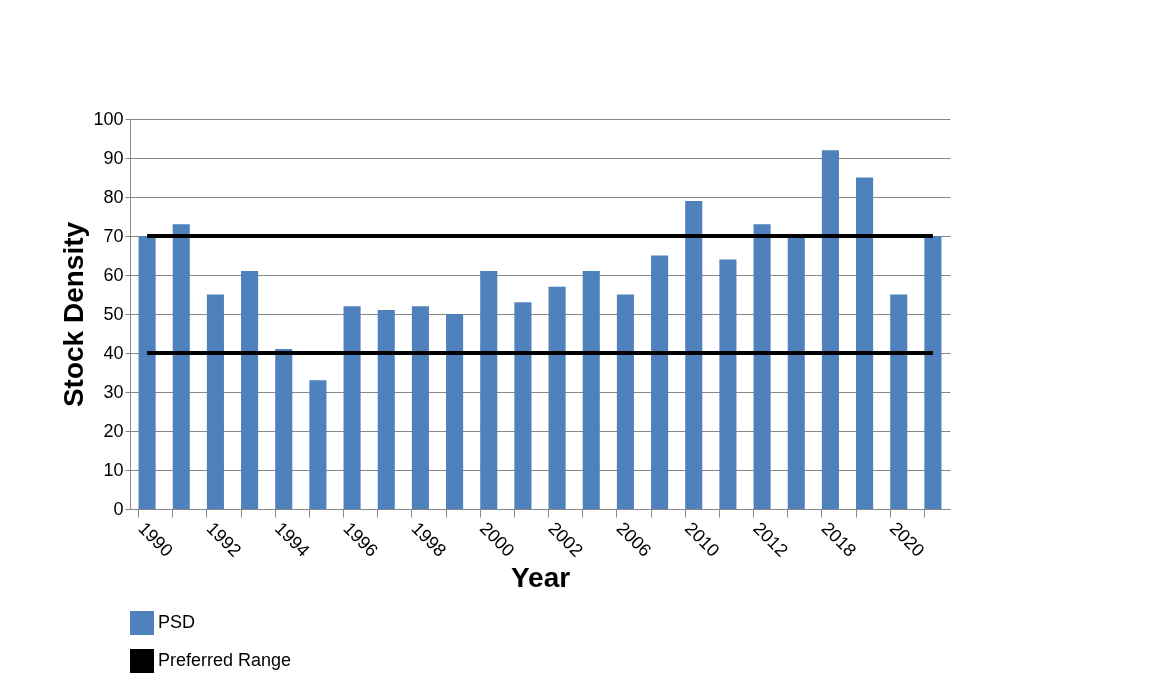 This screenshot has height=686, width=1166. What do you see at coordinates (113, 352) in the screenshot?
I see `y-tick-label: 40` at bounding box center [113, 352].